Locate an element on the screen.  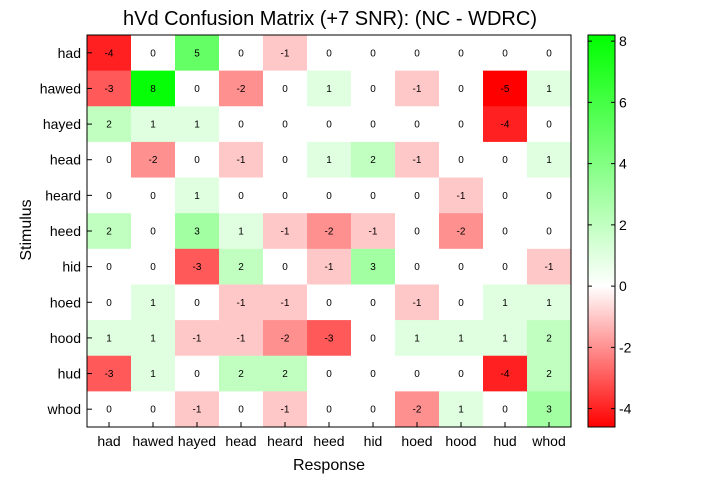
colorbar-tick-label: 6 is located at coordinates (623, 102).